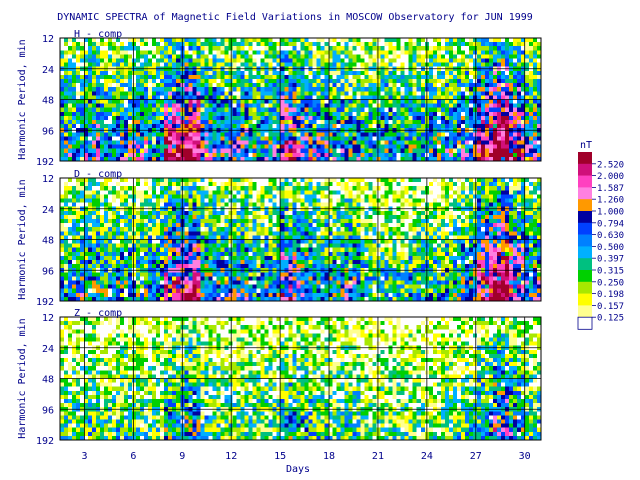 Image resolution: width=640 pixels, height=480 pixels. Describe the element at coordinates (610, 165) in the screenshot. I see `colorbar-level-label: 2.520` at that location.